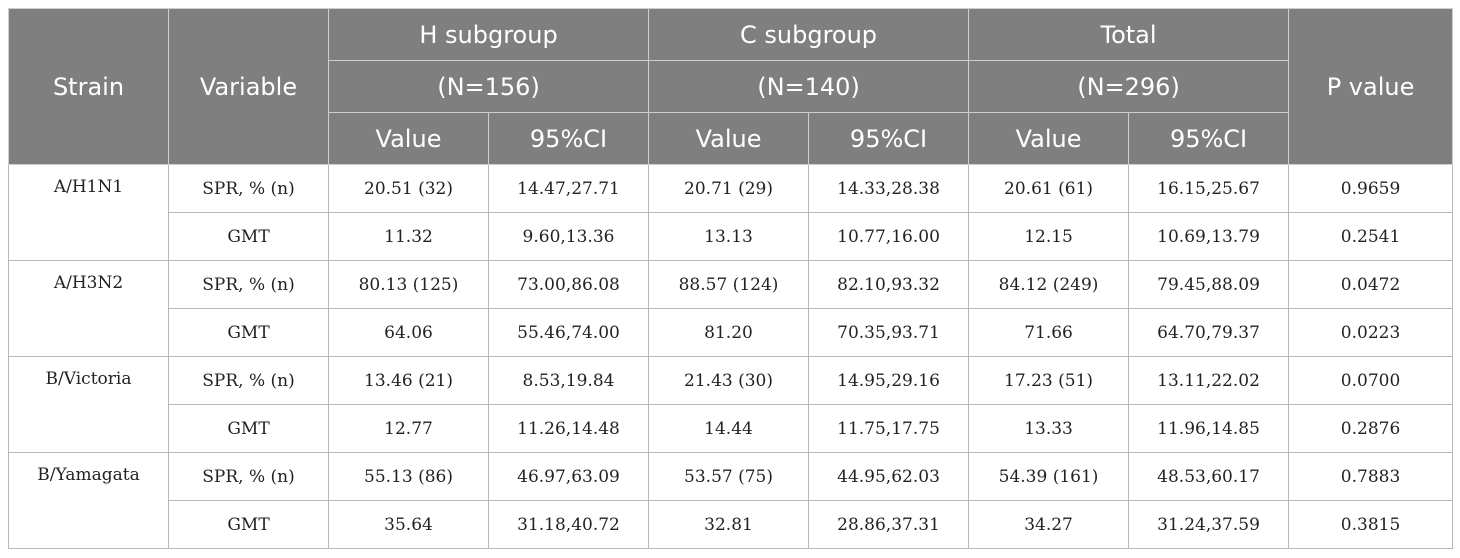  What do you see at coordinates (568, 332) in the screenshot?
I see `h-ci-cell: 55.46,74.00` at bounding box center [568, 332].